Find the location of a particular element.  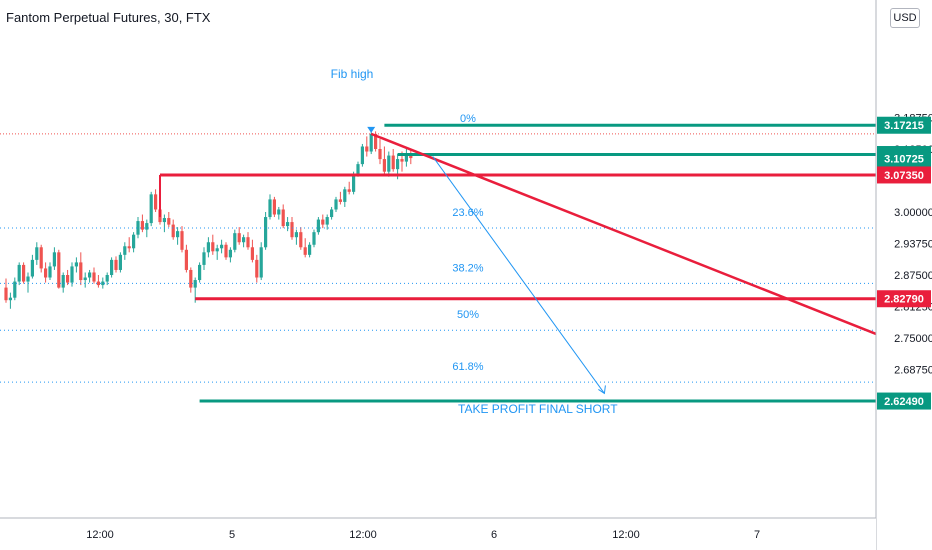

fib-high-label: Fib high is located at coordinates (352, 74).